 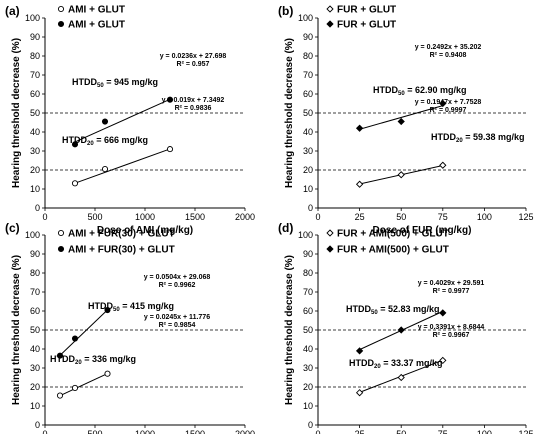 What do you see at coordinates (451, 335) in the screenshot?
I see `r-squared-0: R² = 0.9967` at bounding box center [451, 335].